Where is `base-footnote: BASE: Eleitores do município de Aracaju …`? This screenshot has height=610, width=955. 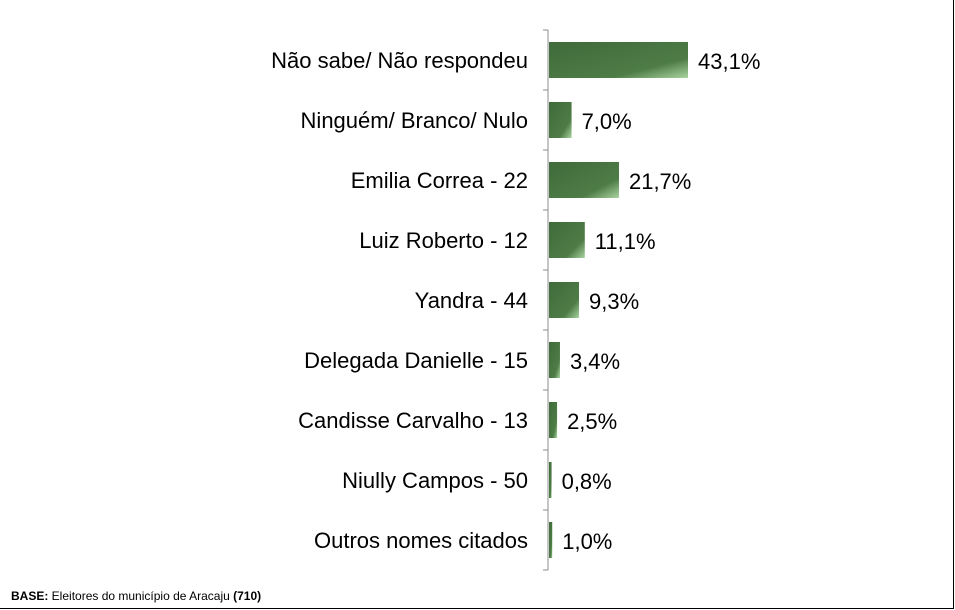 base-footnote: BASE: Eleitores do município de Aracaju … is located at coordinates (136, 596).